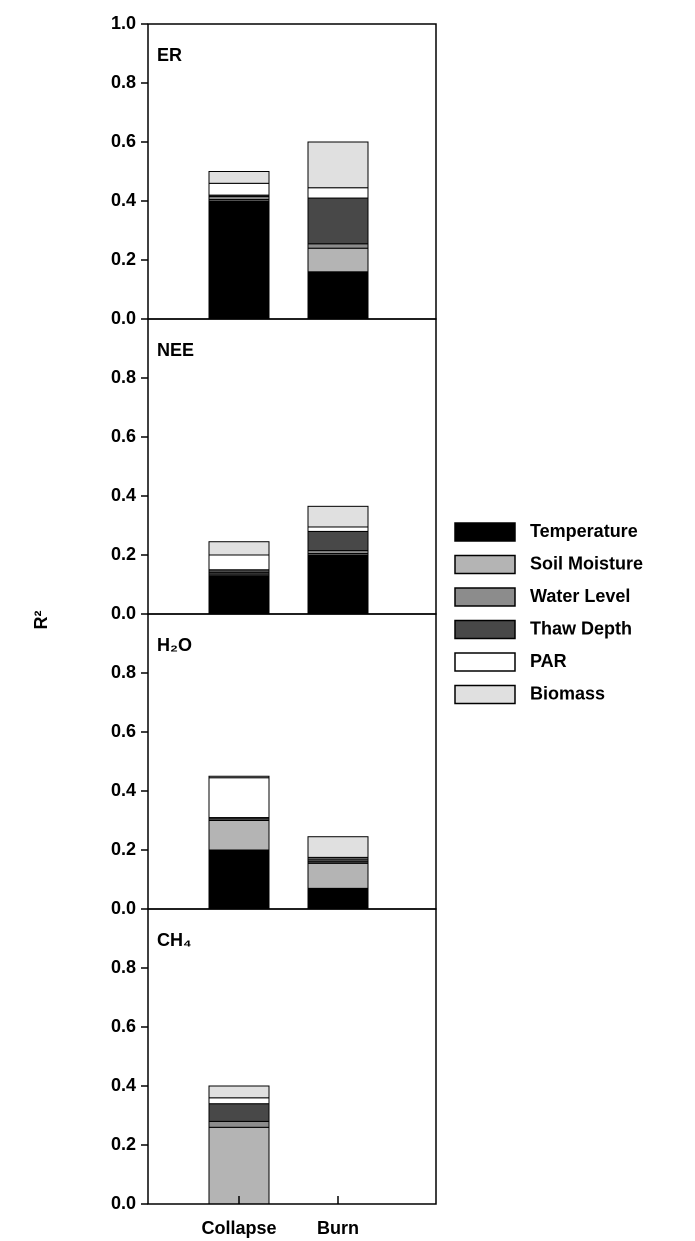  What do you see at coordinates (584, 531) in the screenshot?
I see `legend-label: Temperature` at bounding box center [584, 531].